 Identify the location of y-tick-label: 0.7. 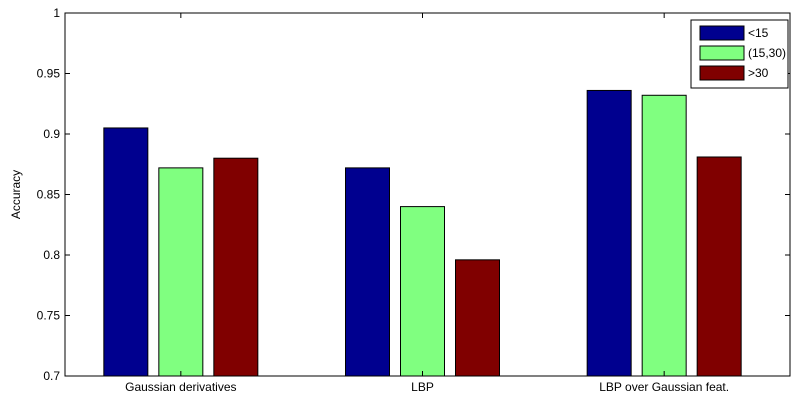
(51, 376).